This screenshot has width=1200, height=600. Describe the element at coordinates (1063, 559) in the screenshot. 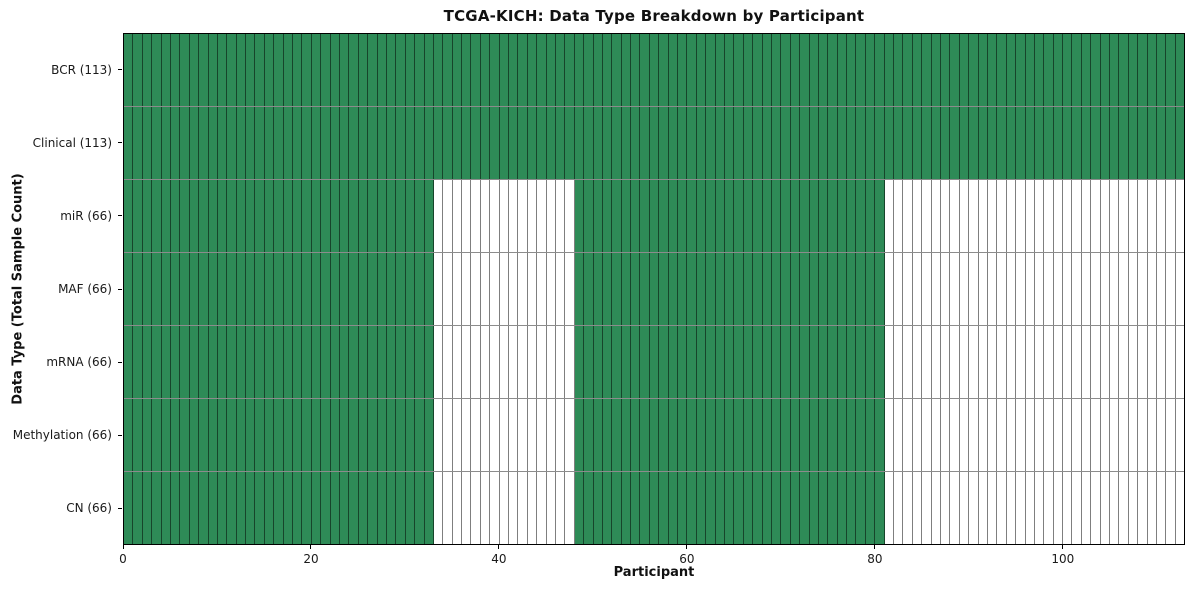

I see `x-tick-label: 100` at that location.